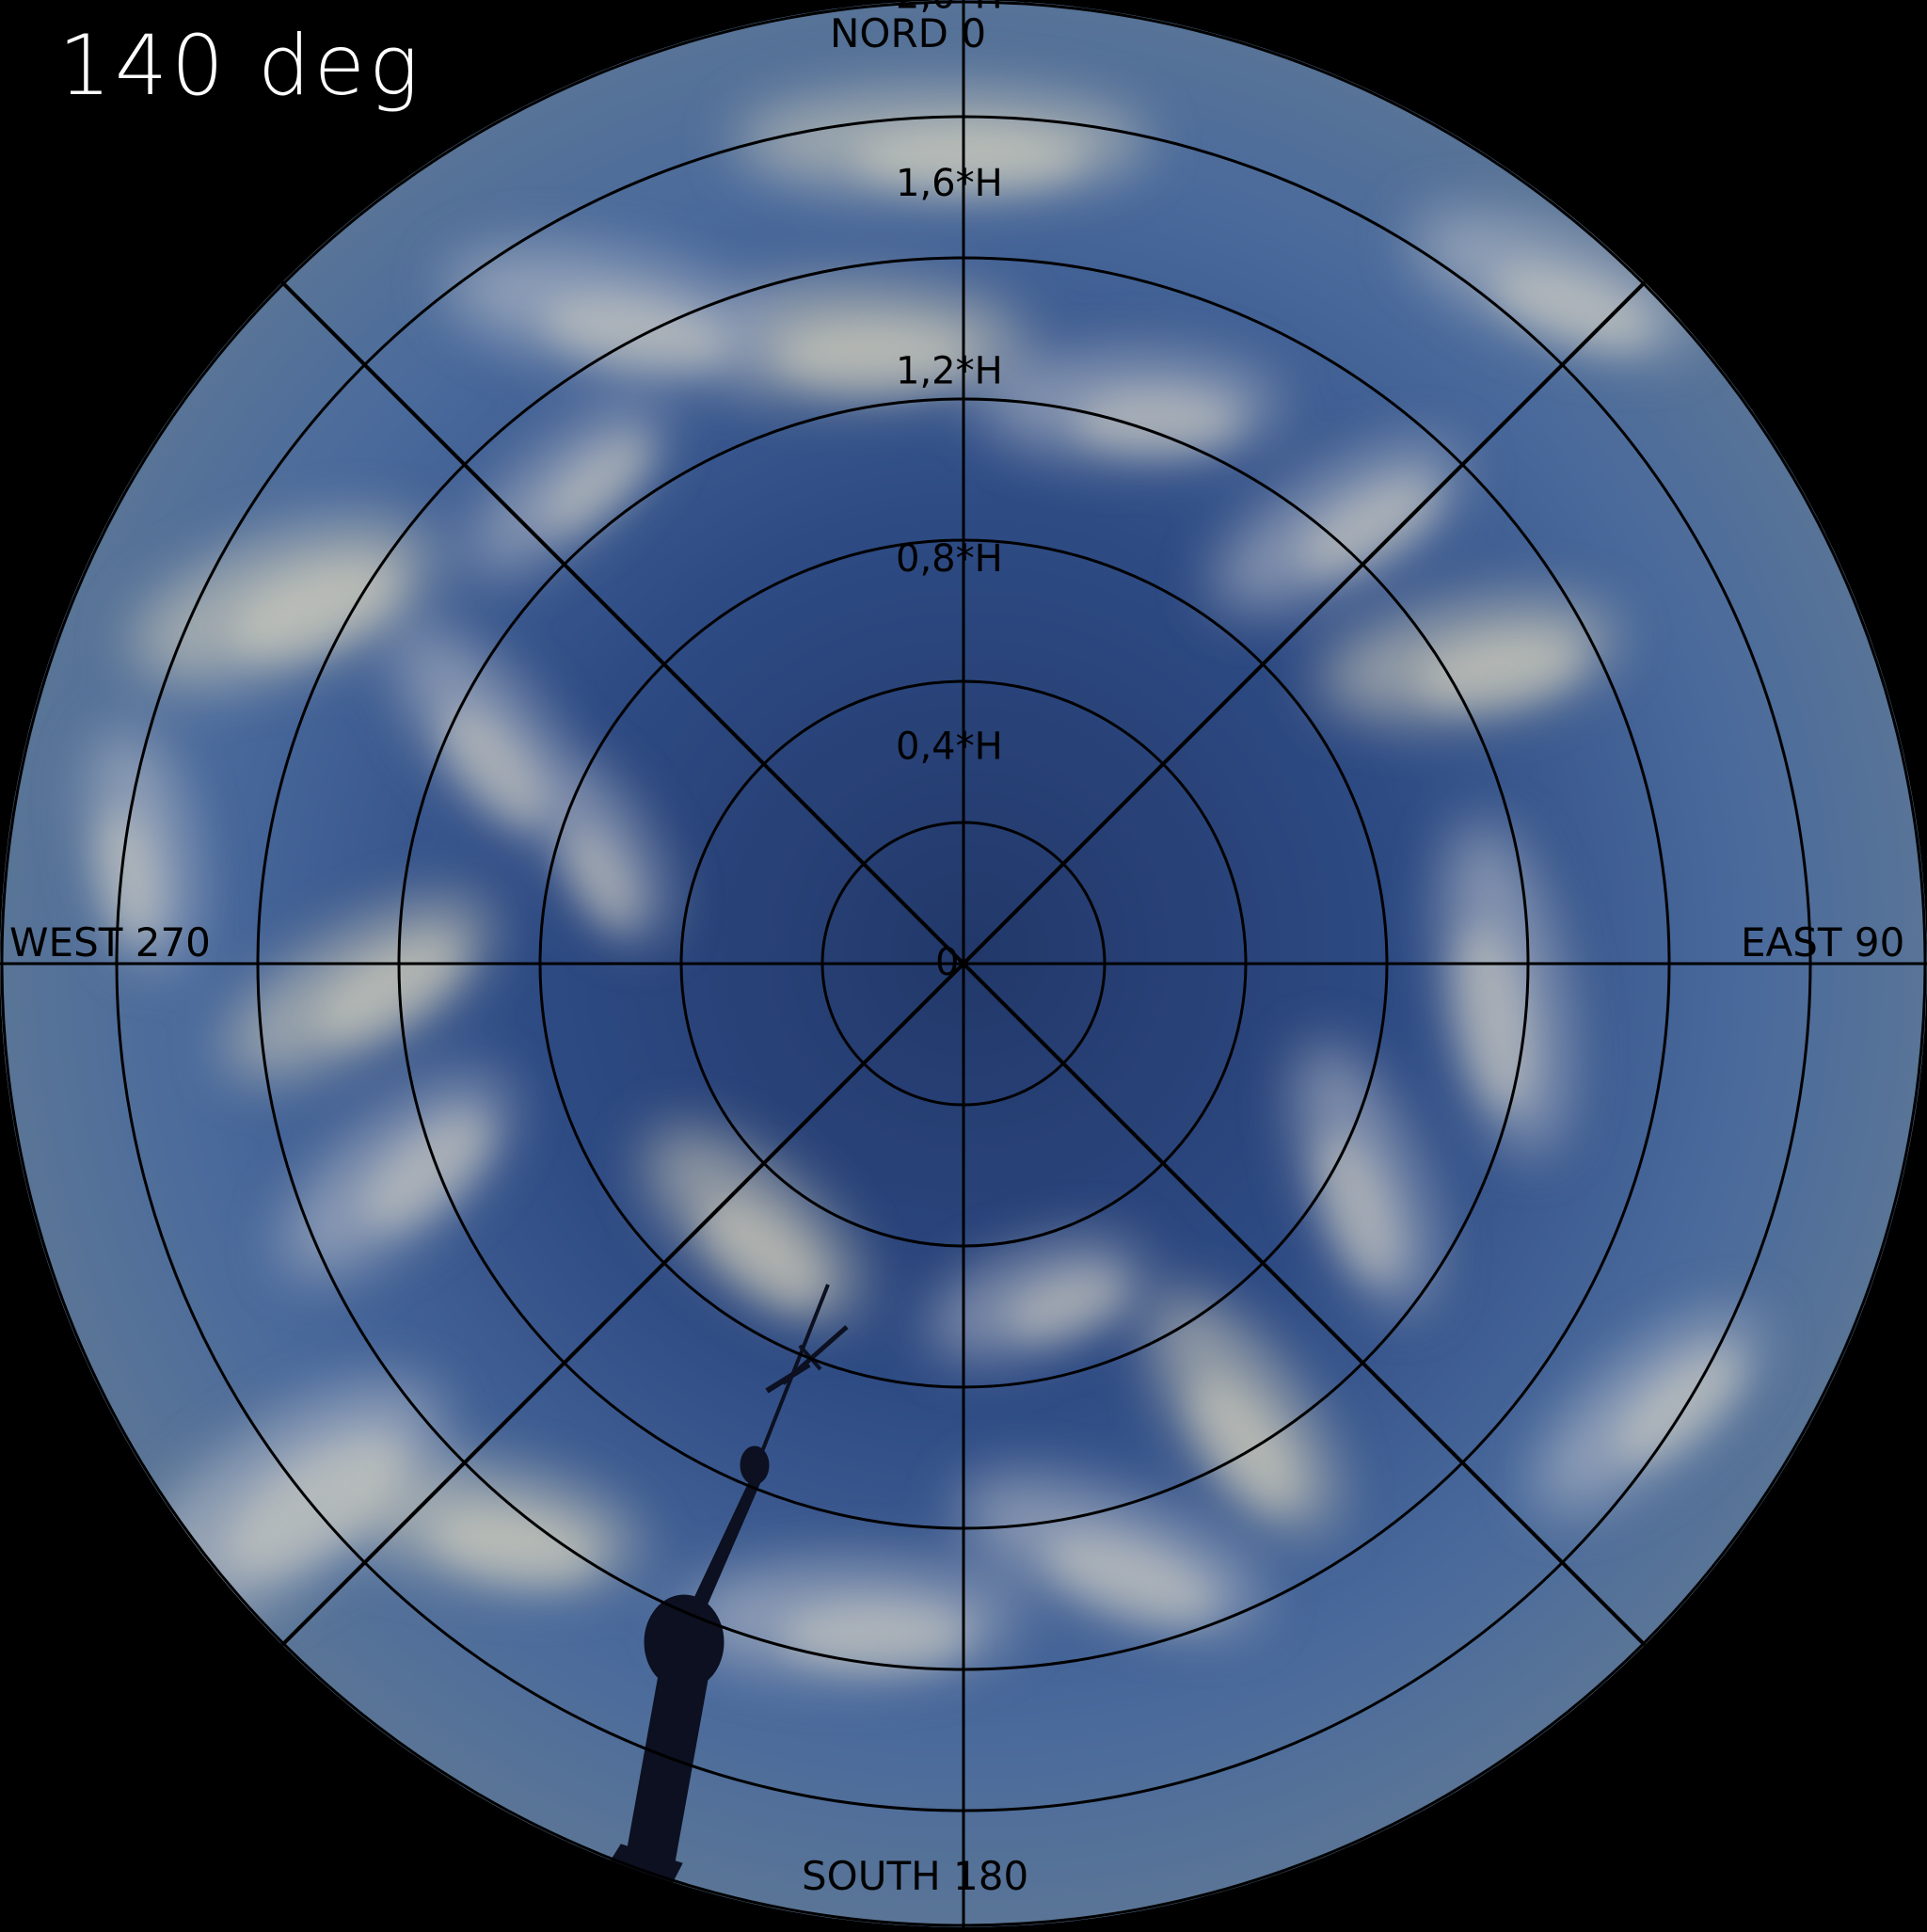  What do you see at coordinates (949, 559) in the screenshot?
I see `ring-label: 0,8*H` at bounding box center [949, 559].